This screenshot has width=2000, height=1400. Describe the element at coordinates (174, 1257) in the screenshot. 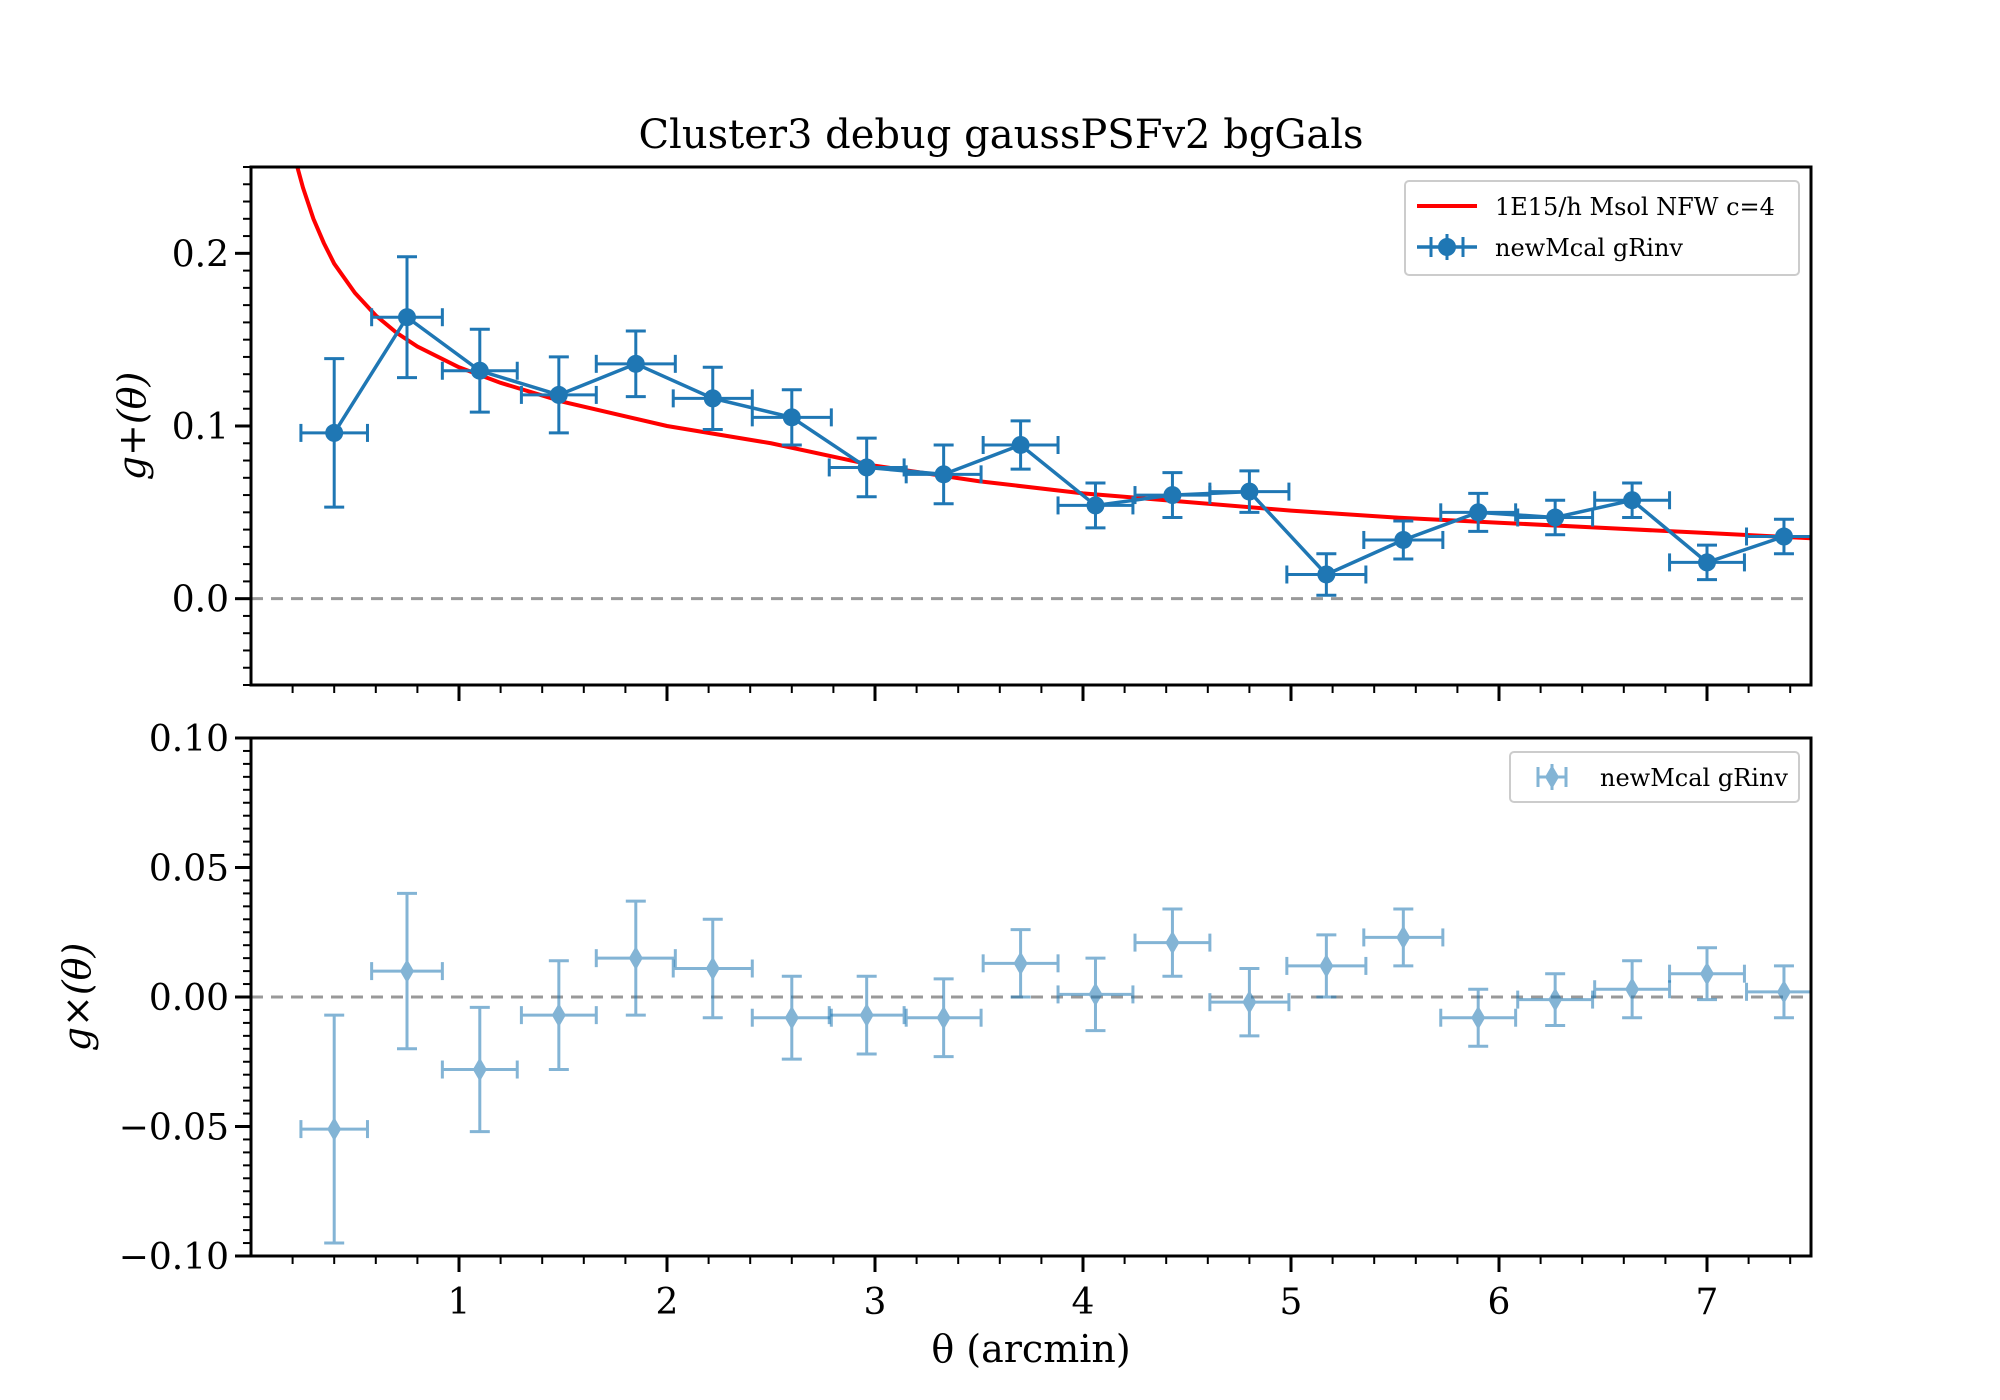

I see `y-tick-label: −0.10` at that location.